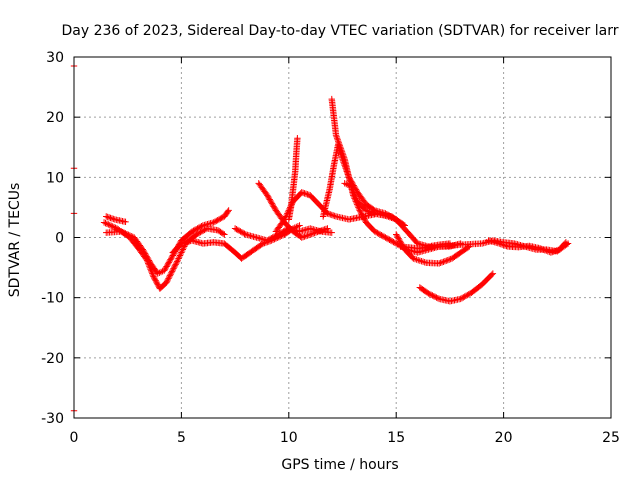 The image size is (640, 484). What do you see at coordinates (289, 438) in the screenshot?
I see `x-tick-label: 10` at bounding box center [289, 438].